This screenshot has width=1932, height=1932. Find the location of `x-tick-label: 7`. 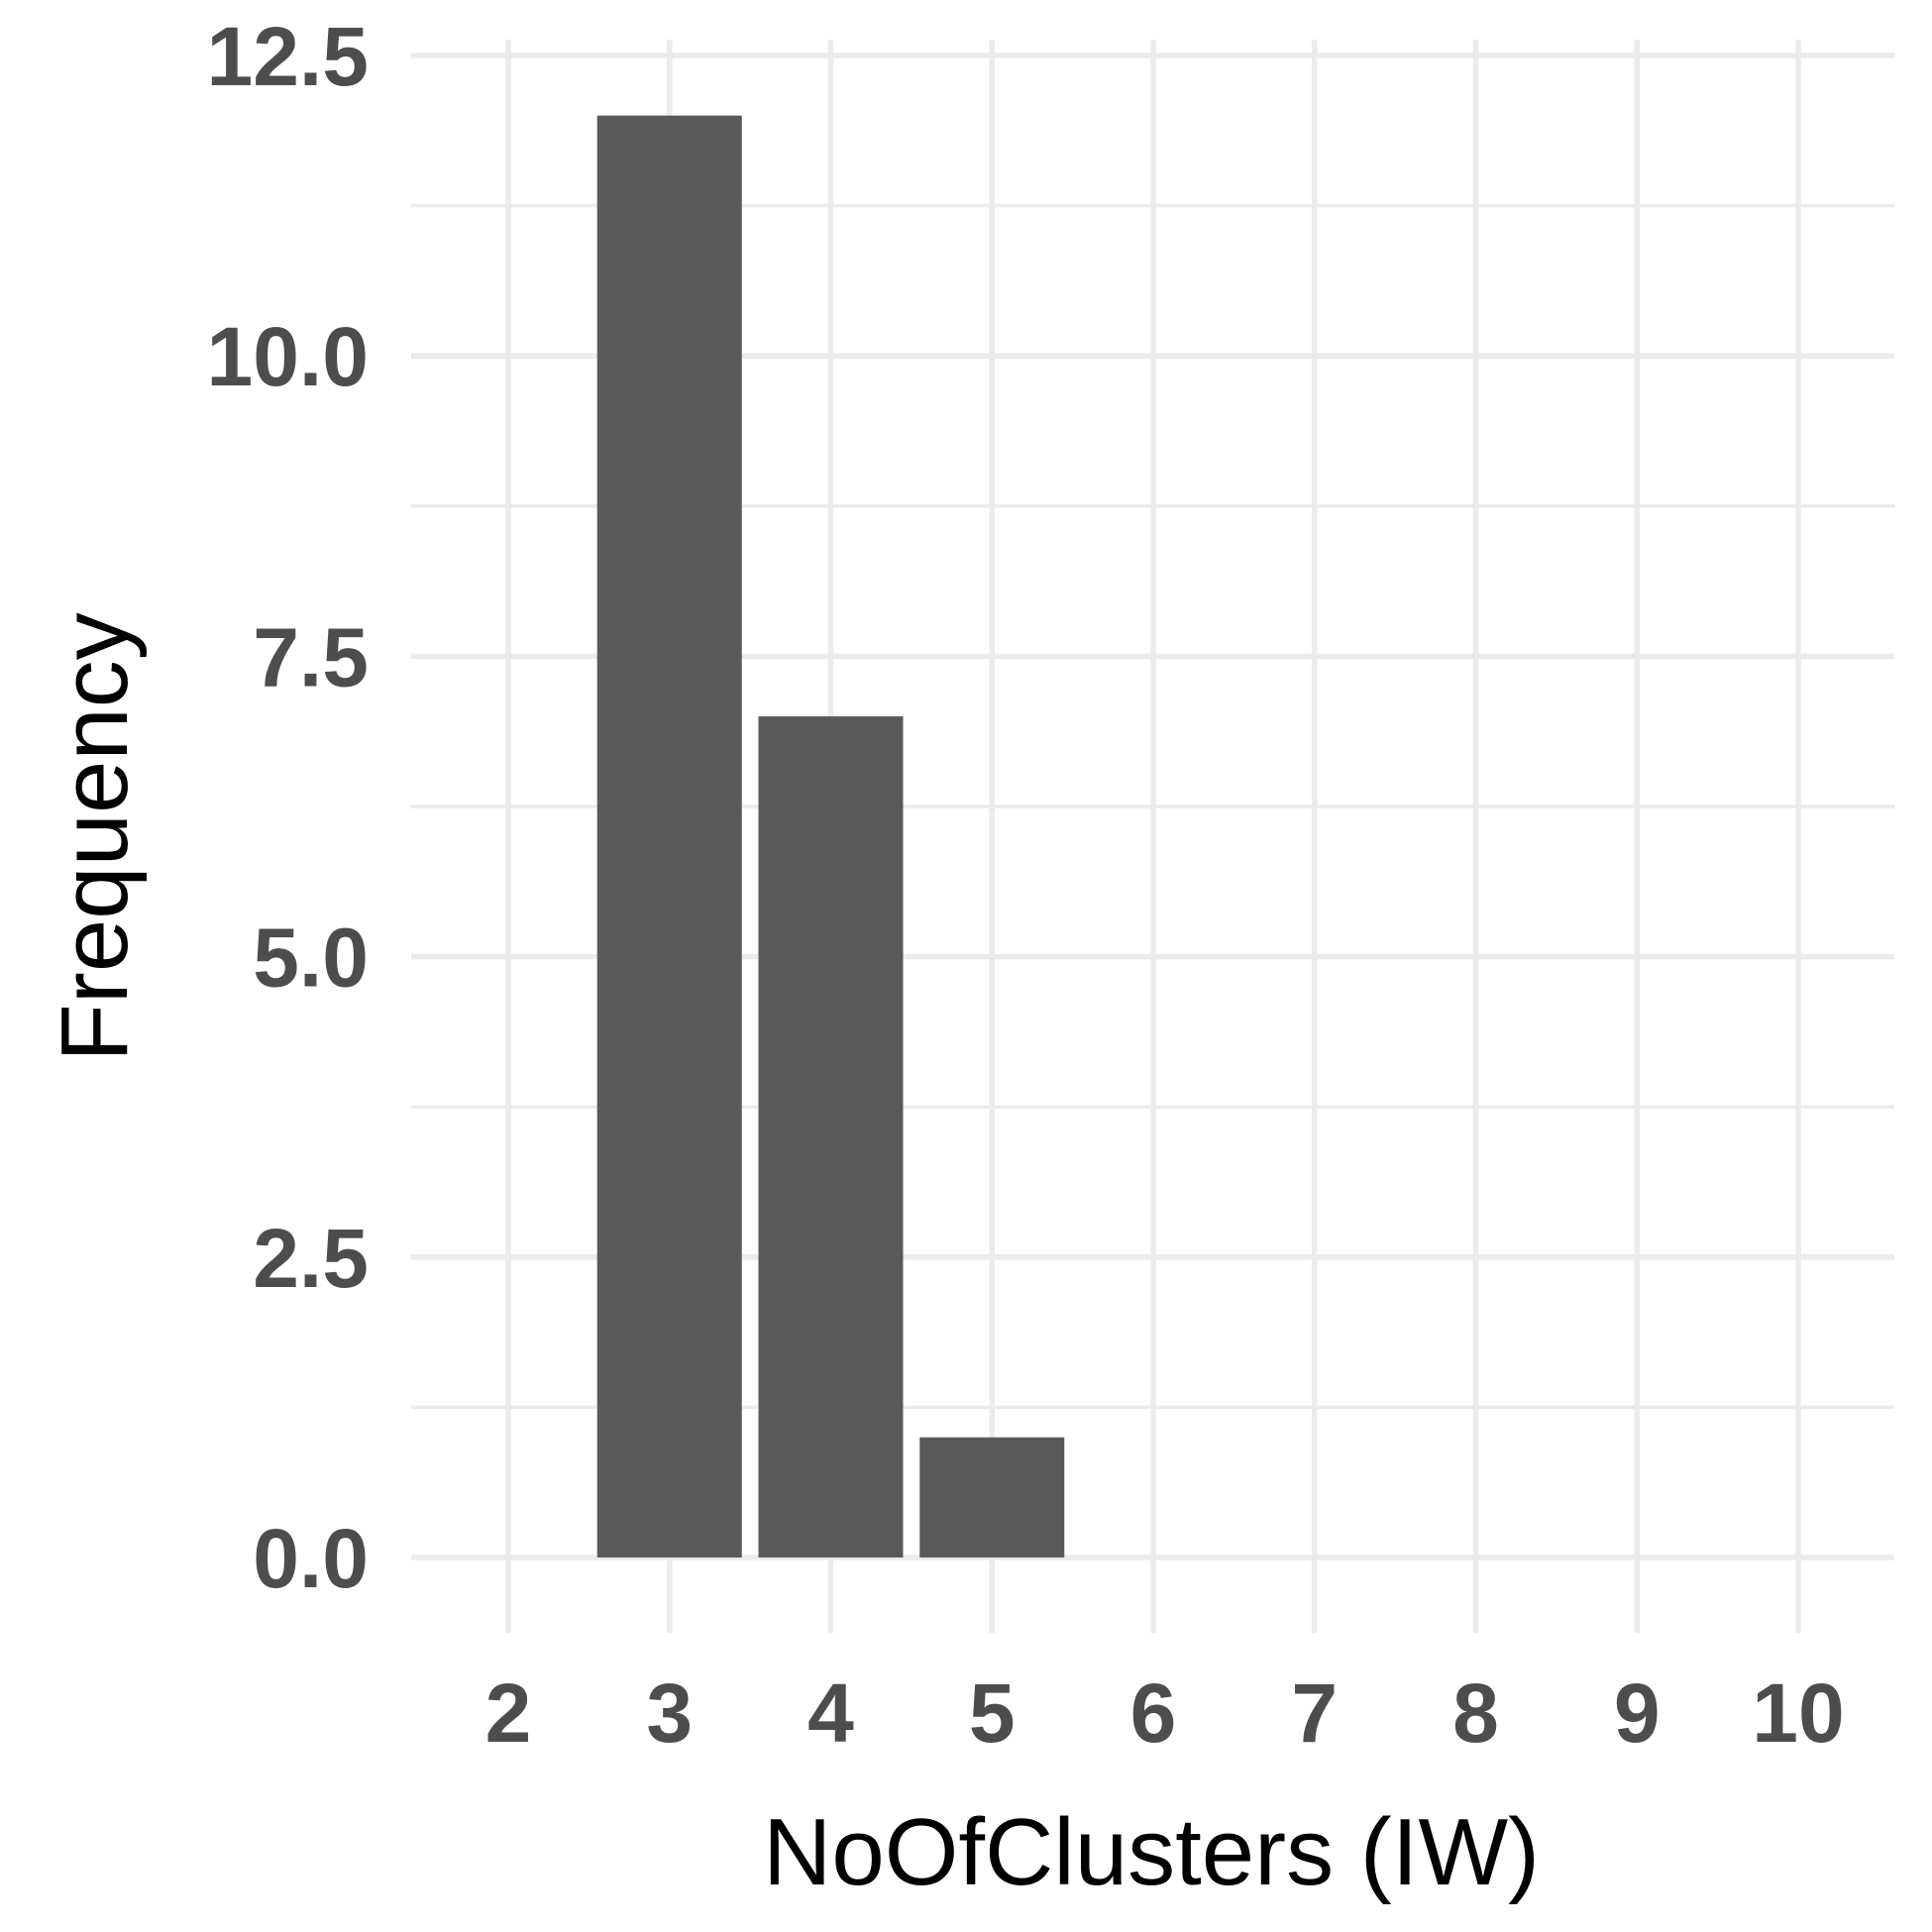

x-tick-label: 7 is located at coordinates (1314, 1713).